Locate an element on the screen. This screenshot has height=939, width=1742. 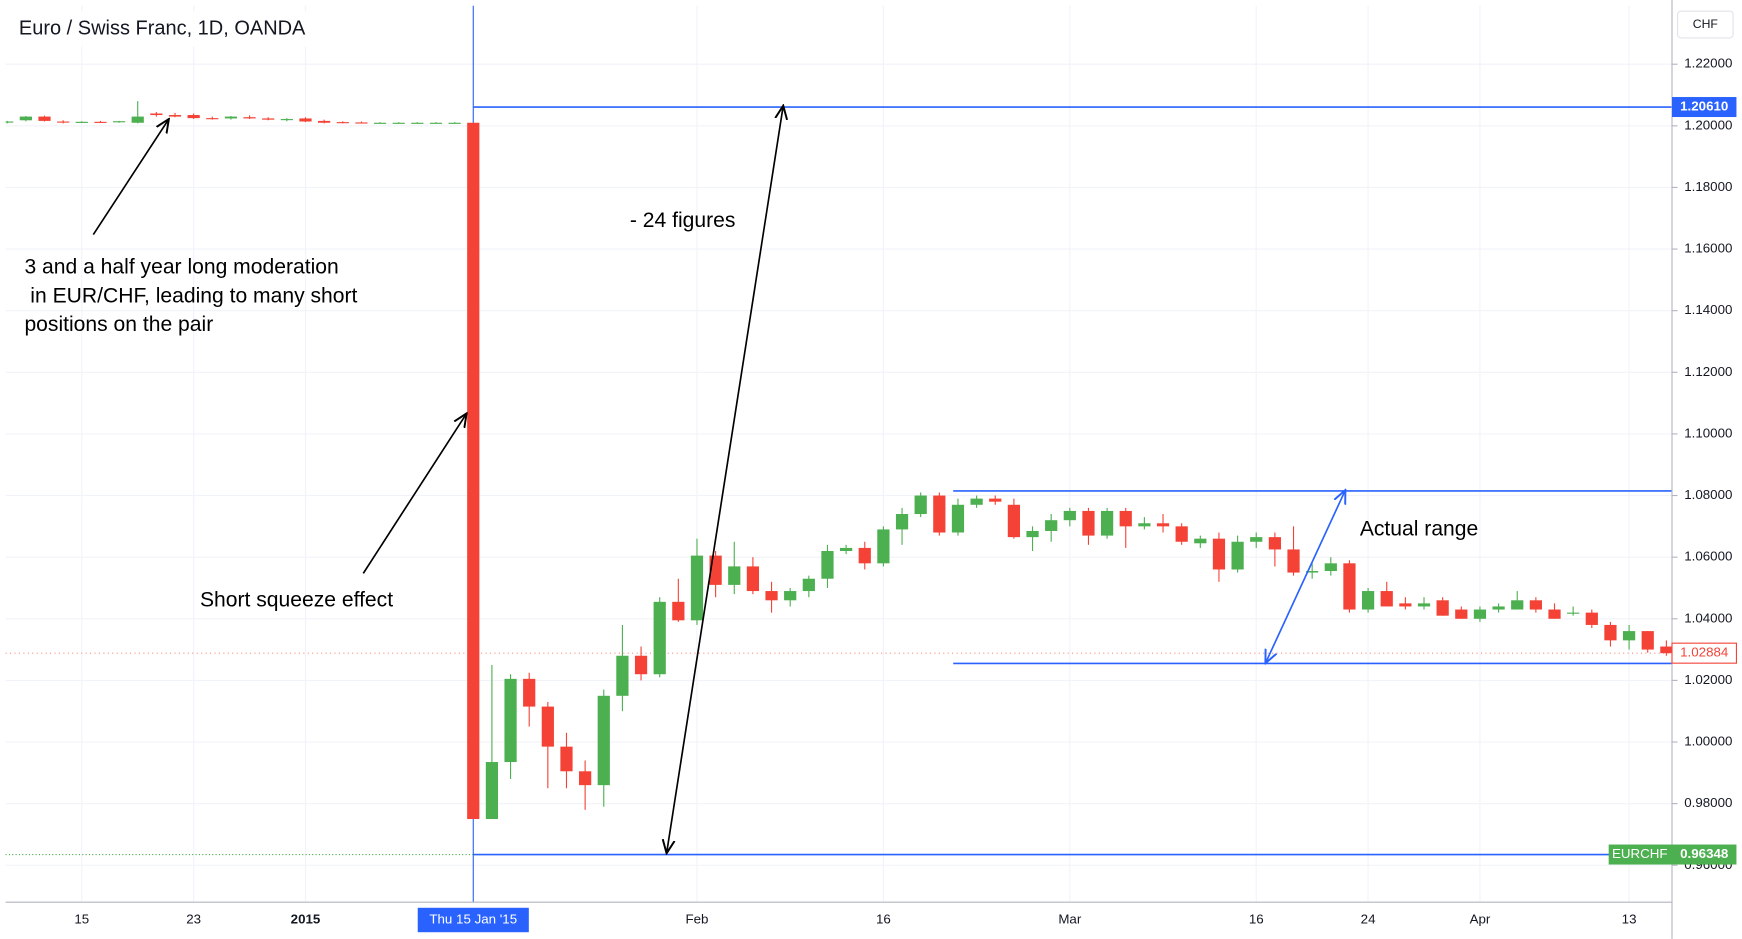
y-tick-label: 1.02000 is located at coordinates (1708, 679).